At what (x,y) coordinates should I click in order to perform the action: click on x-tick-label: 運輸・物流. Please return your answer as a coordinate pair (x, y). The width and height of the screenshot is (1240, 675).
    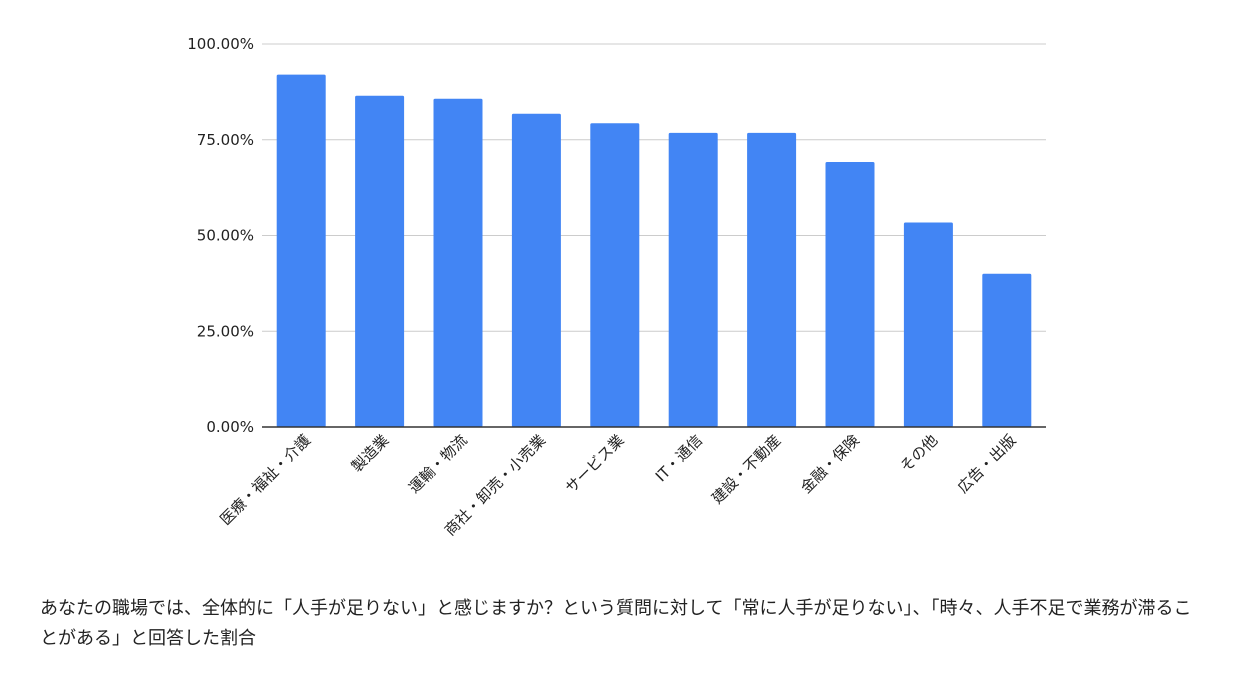
    Looking at the image, I should click on (438, 464).